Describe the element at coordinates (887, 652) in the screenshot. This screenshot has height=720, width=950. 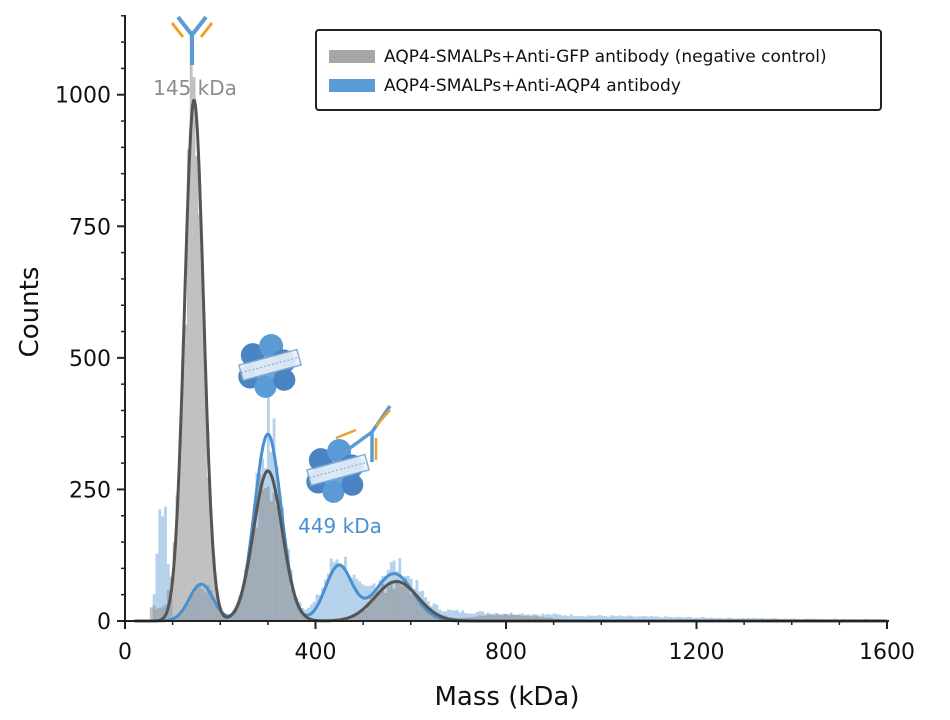
I see `x-tick-label: 1600` at that location.